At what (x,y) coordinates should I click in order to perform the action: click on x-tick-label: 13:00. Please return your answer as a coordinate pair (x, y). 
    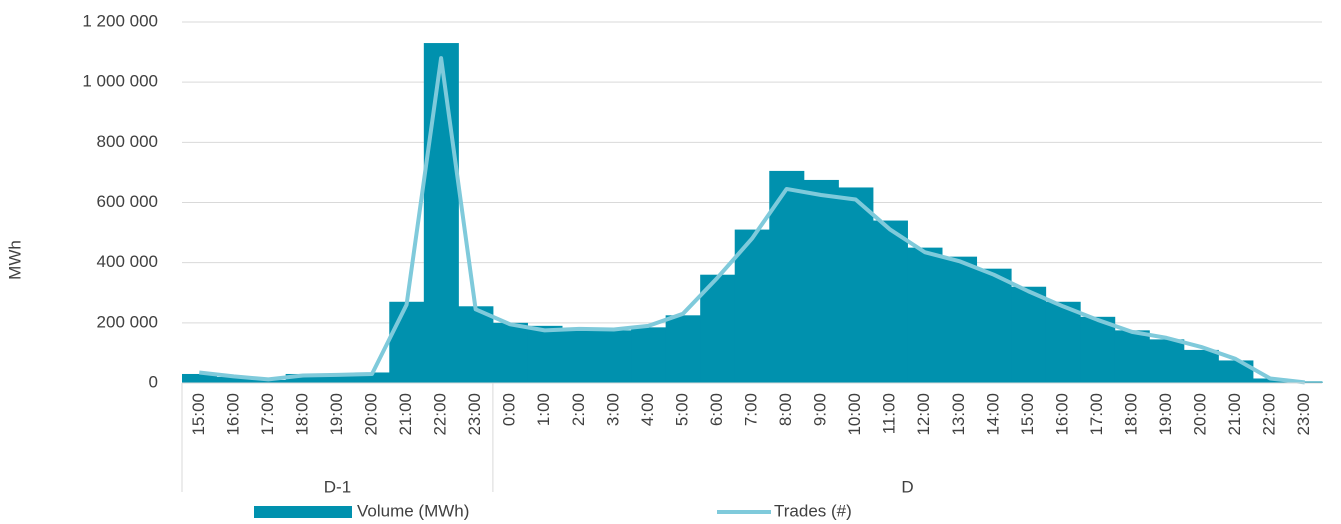
    Looking at the image, I should click on (958, 414).